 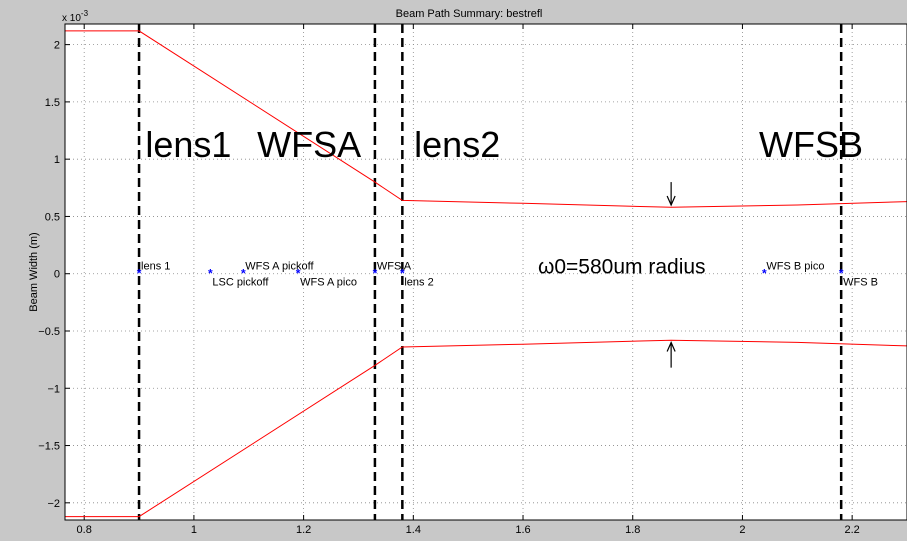 I want to click on x-tick-label: 1, so click(x=194, y=530).